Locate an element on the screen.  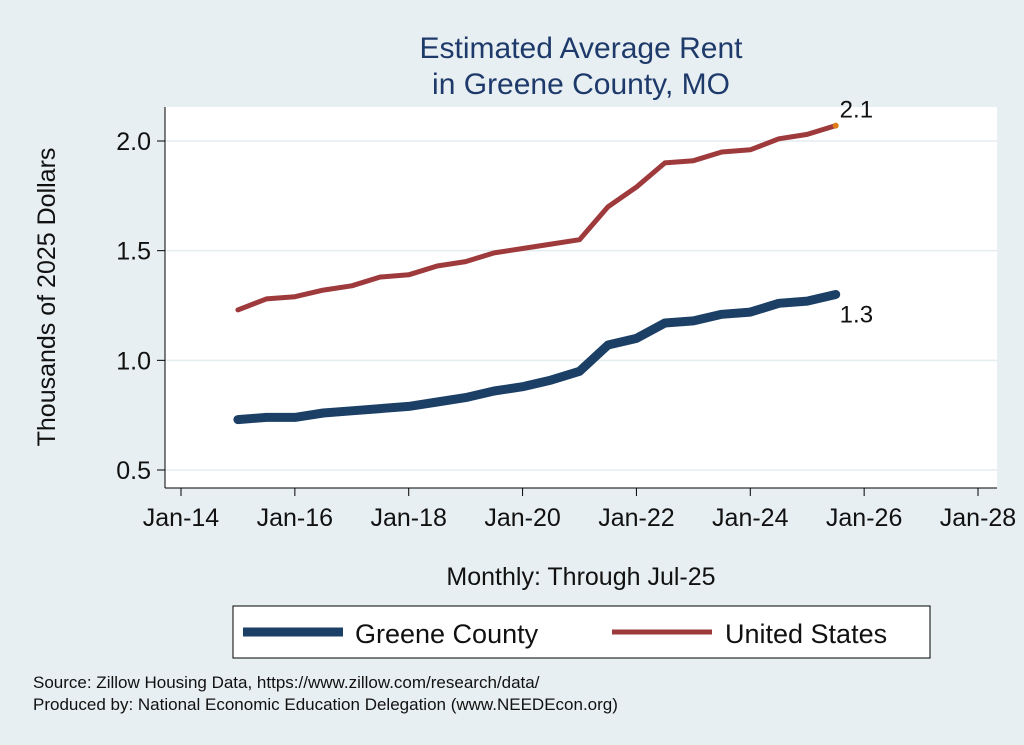
x-tick-label-Jan-20: Jan-20 is located at coordinates (522, 518).